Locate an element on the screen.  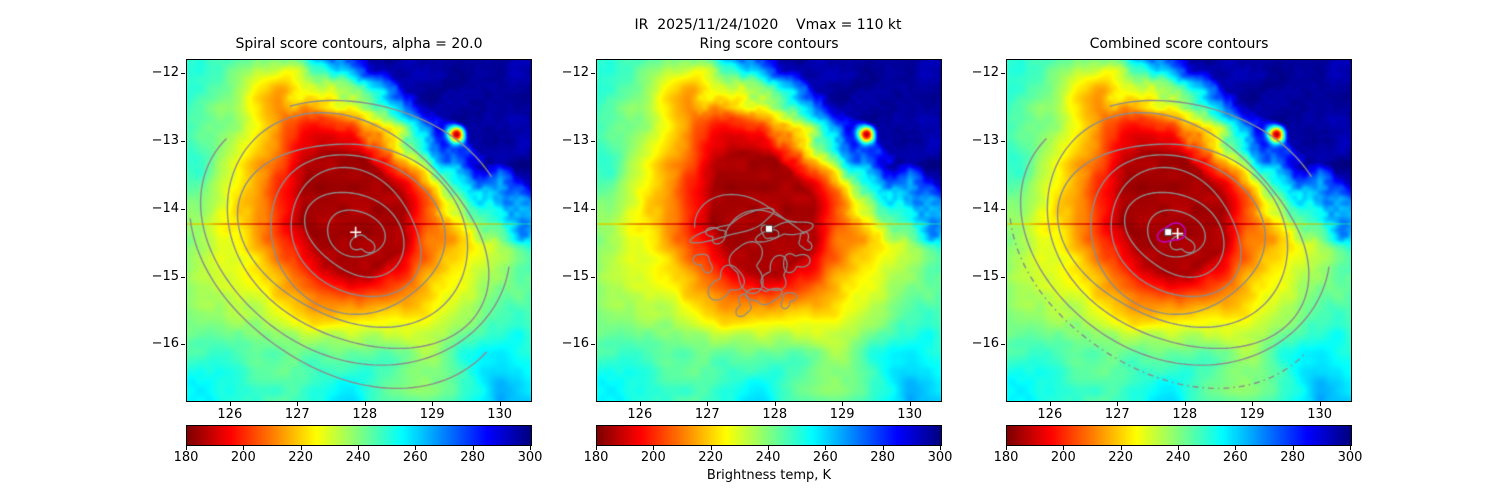
panel-title-combined: Combined score contours is located at coordinates (1179, 44).